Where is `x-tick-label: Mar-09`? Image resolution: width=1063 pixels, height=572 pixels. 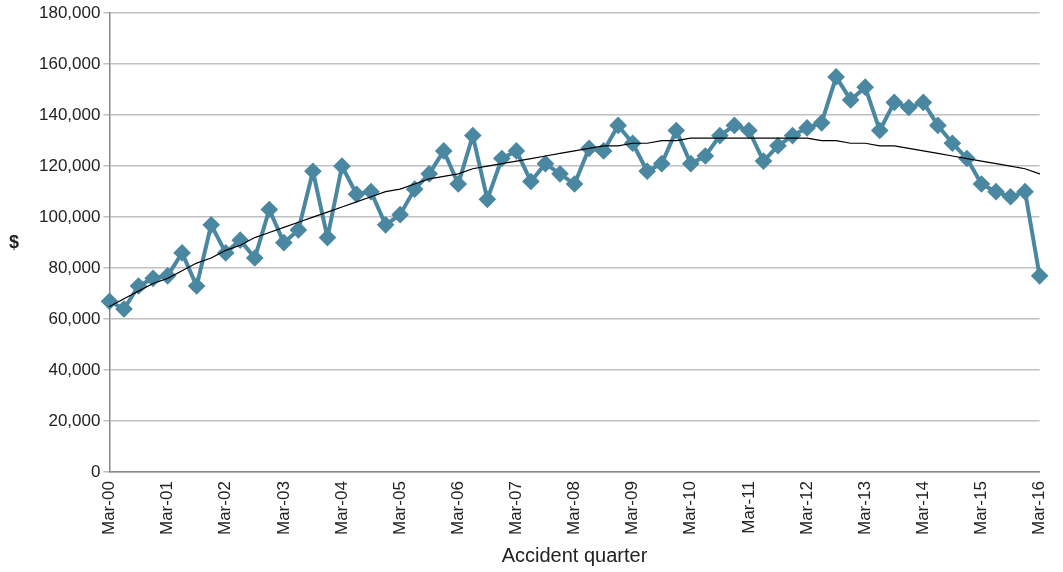
x-tick-label: Mar-09 is located at coordinates (632, 508).